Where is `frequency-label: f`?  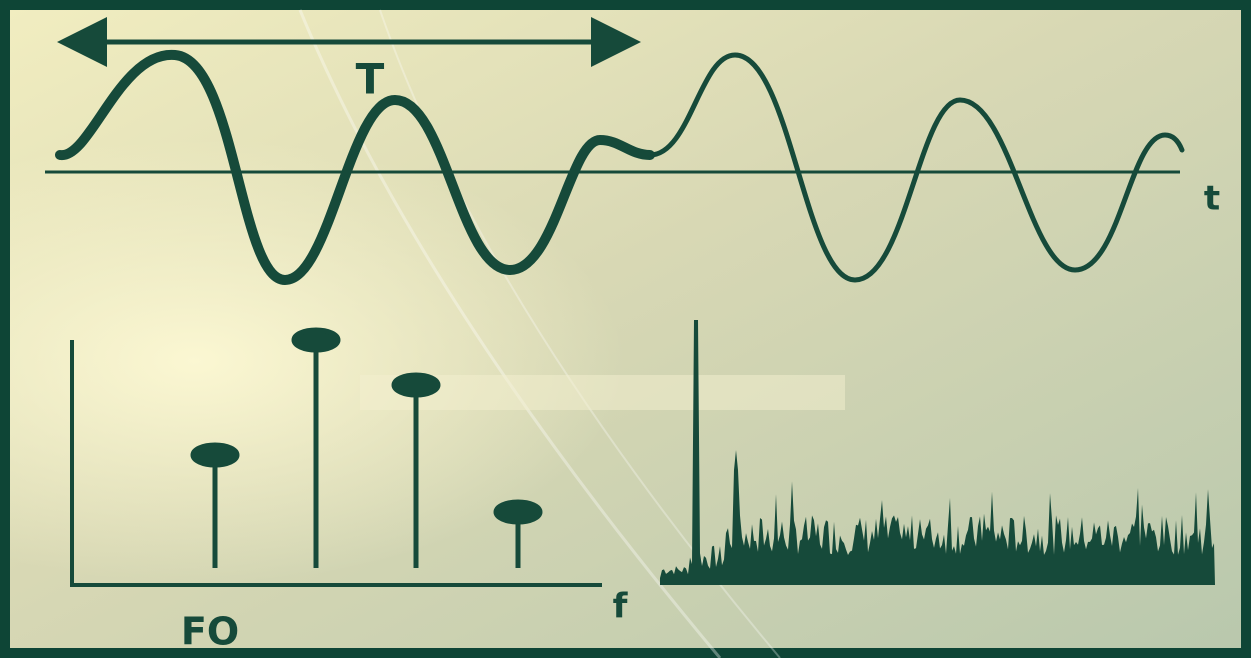 frequency-label: f is located at coordinates (621, 607).